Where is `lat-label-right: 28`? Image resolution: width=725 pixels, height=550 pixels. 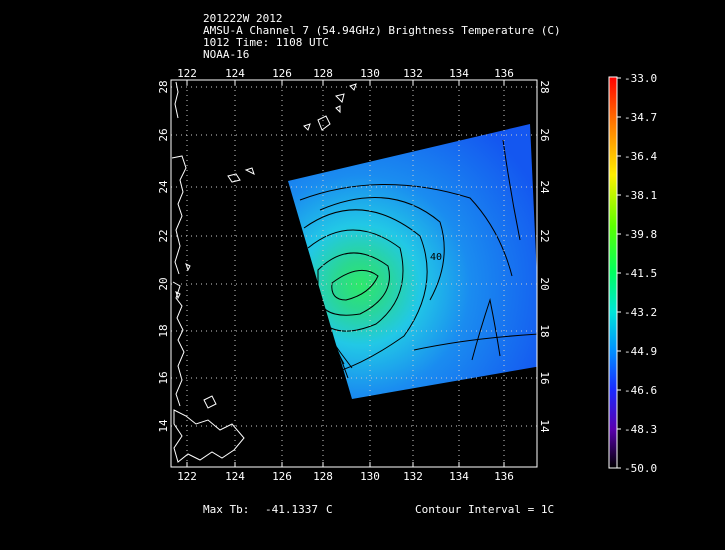
lat-label-right: 28 is located at coordinates (544, 86).